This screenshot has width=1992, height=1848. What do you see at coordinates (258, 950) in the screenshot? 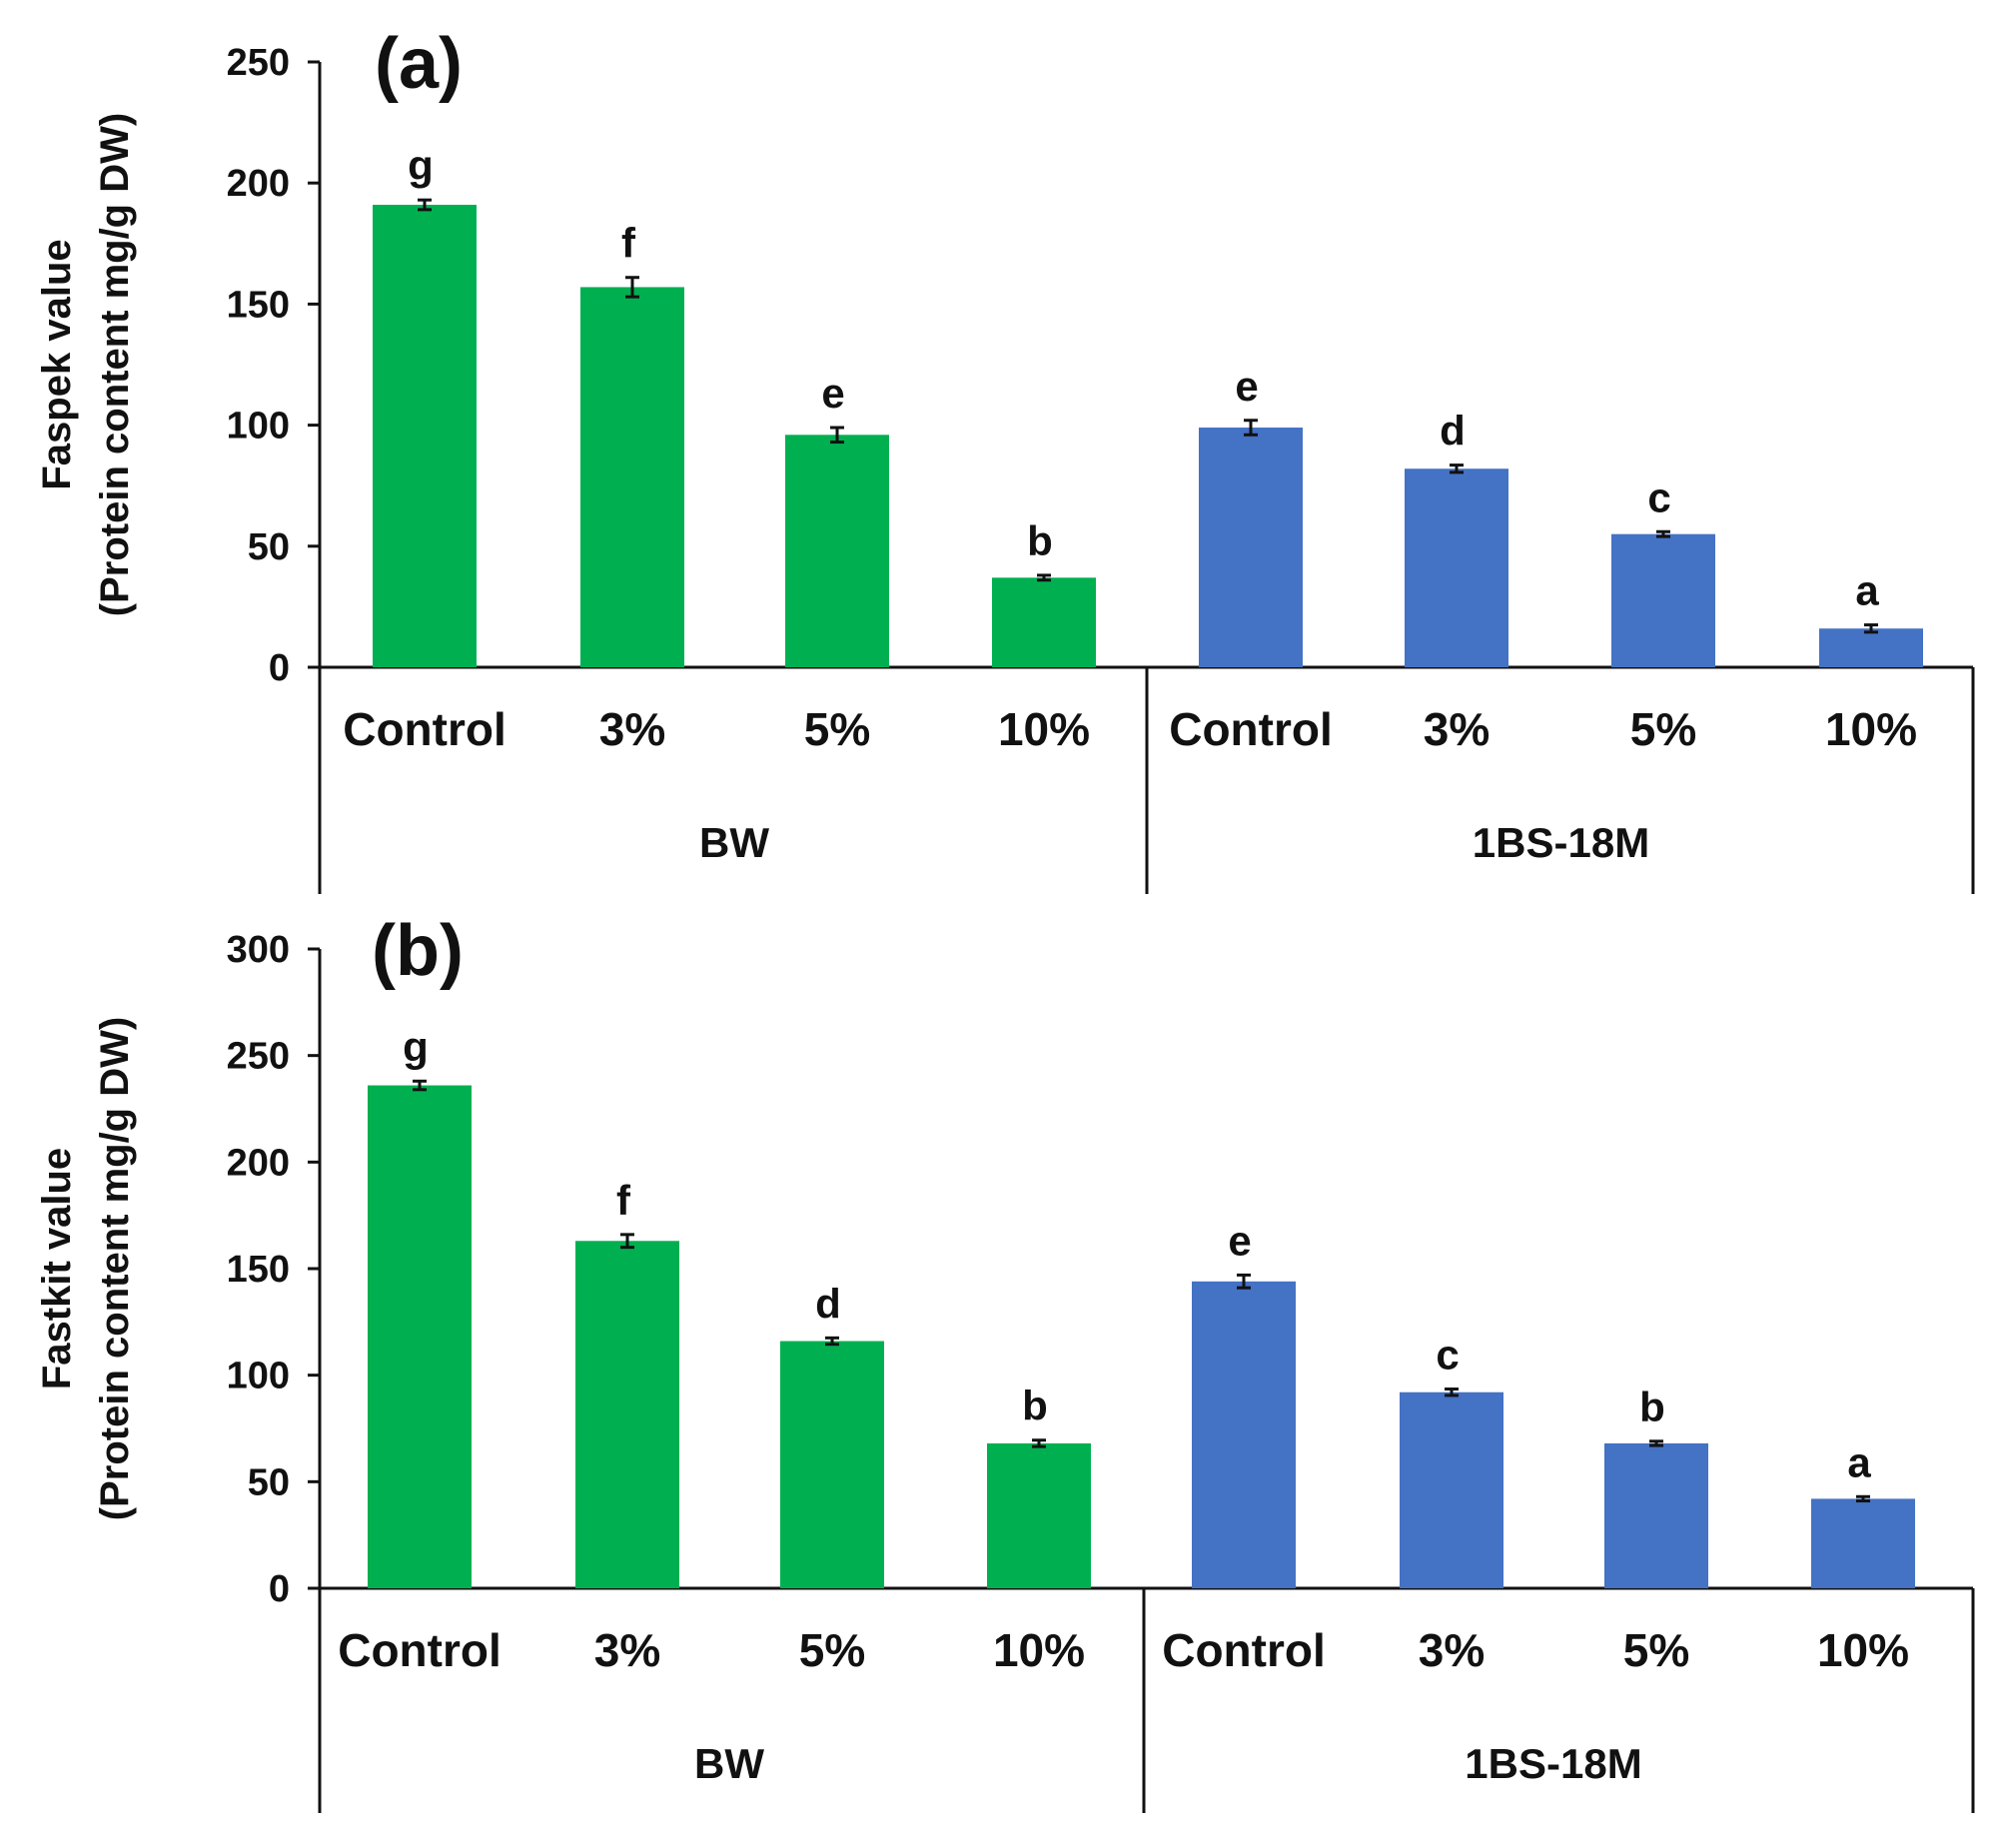
I see `y-tick-label: 300` at bounding box center [258, 950].